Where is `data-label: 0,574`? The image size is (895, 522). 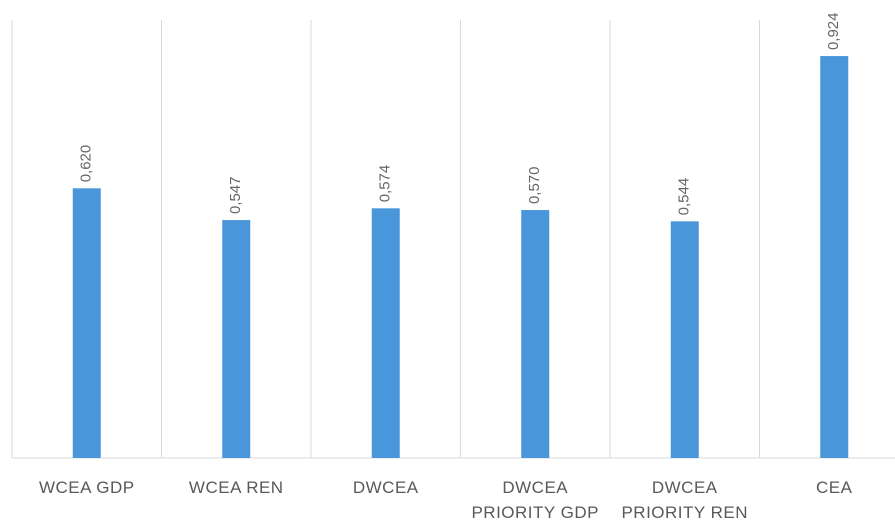 data-label: 0,574 is located at coordinates (385, 184).